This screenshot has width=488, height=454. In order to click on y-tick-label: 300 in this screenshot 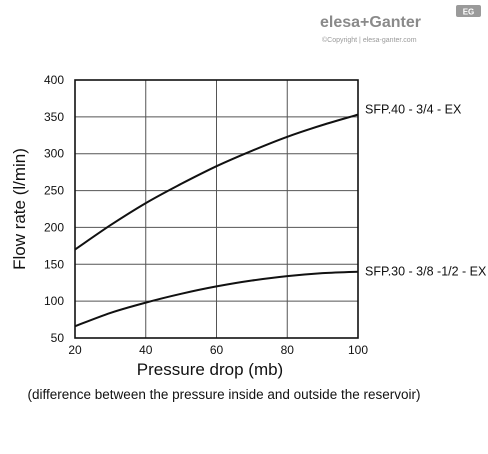, I will do `click(54, 154)`.